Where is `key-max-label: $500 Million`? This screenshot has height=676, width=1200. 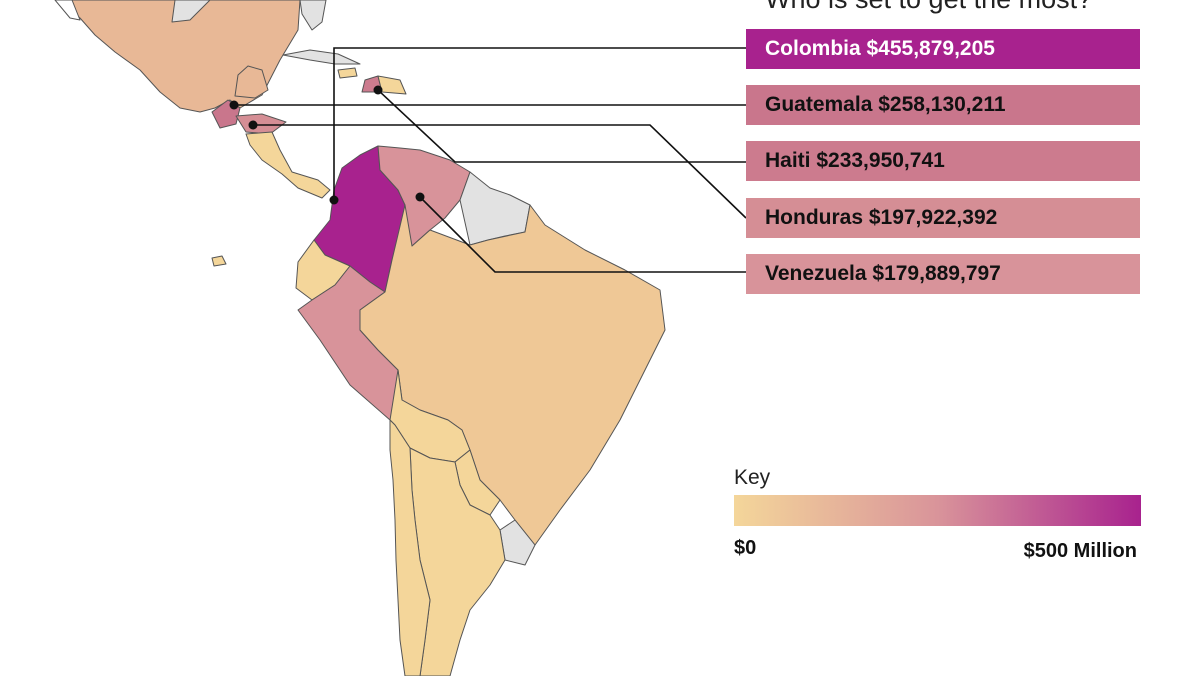
key-max-label: $500 Million is located at coordinates (1080, 551).